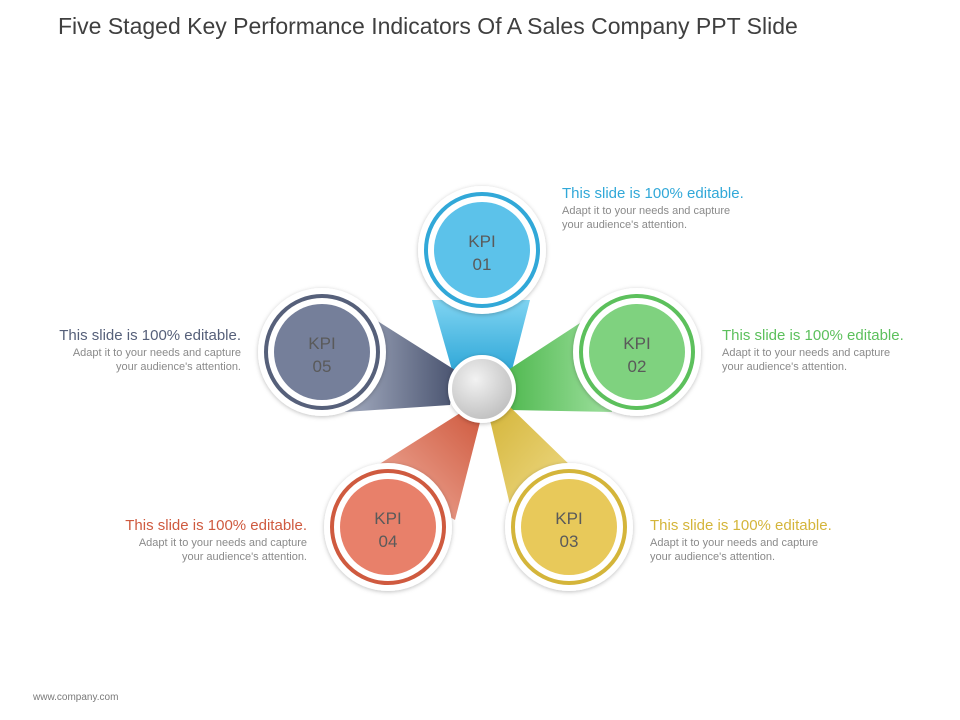 The image size is (960, 720). Describe the element at coordinates (481, 241) in the screenshot. I see `kpi-01-label: KPI` at that location.